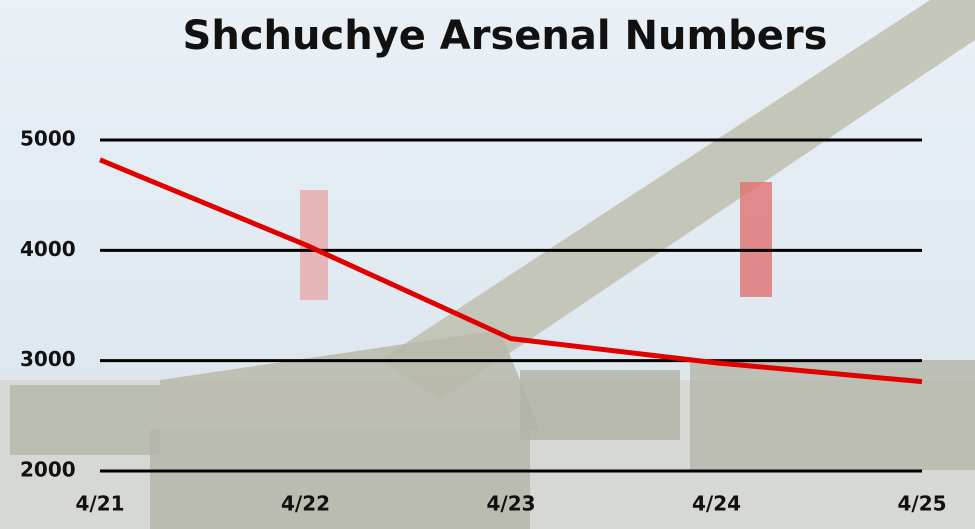  Describe the element at coordinates (48, 249) in the screenshot. I see `y-tick-label: 4000` at that location.